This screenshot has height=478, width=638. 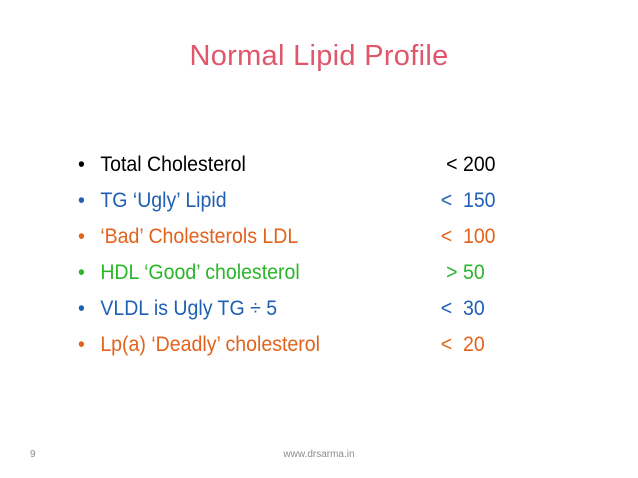 What do you see at coordinates (199, 236) in the screenshot?
I see `item-label: ‘Bad’ Cholesterols LDL` at bounding box center [199, 236].